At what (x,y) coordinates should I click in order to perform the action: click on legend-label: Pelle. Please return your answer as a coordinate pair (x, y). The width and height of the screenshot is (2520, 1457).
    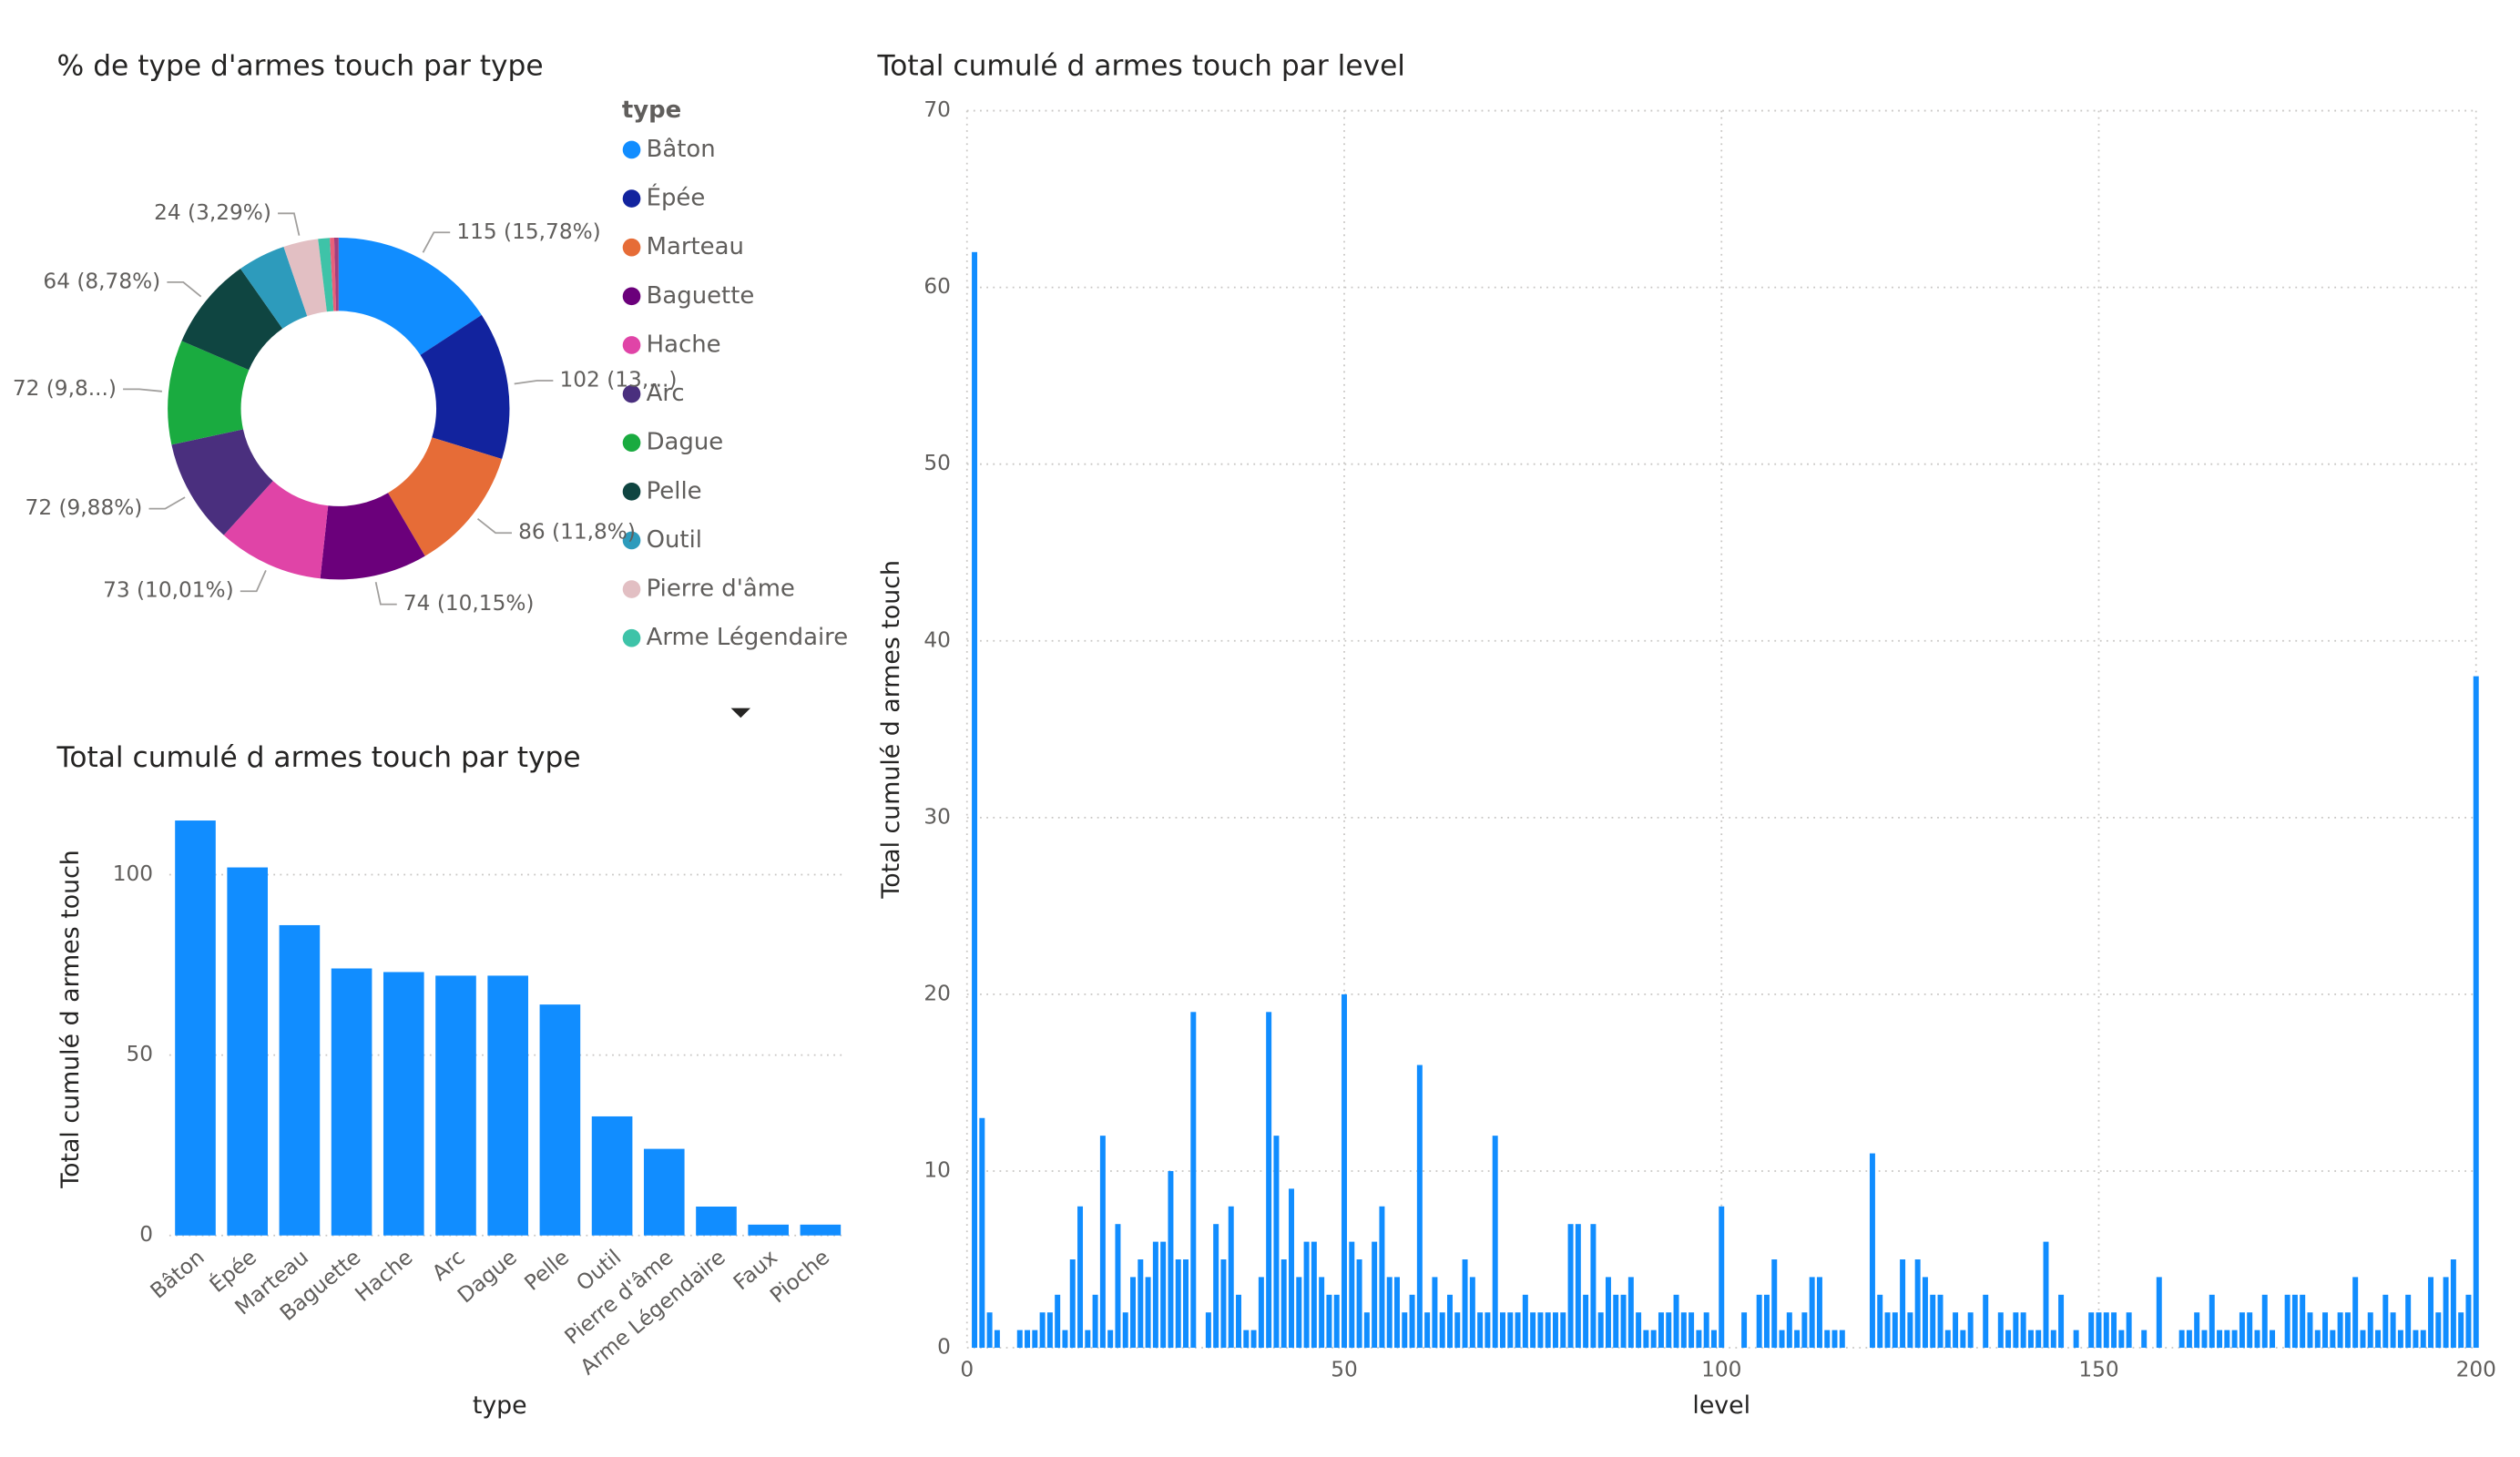
    Looking at the image, I should click on (674, 491).